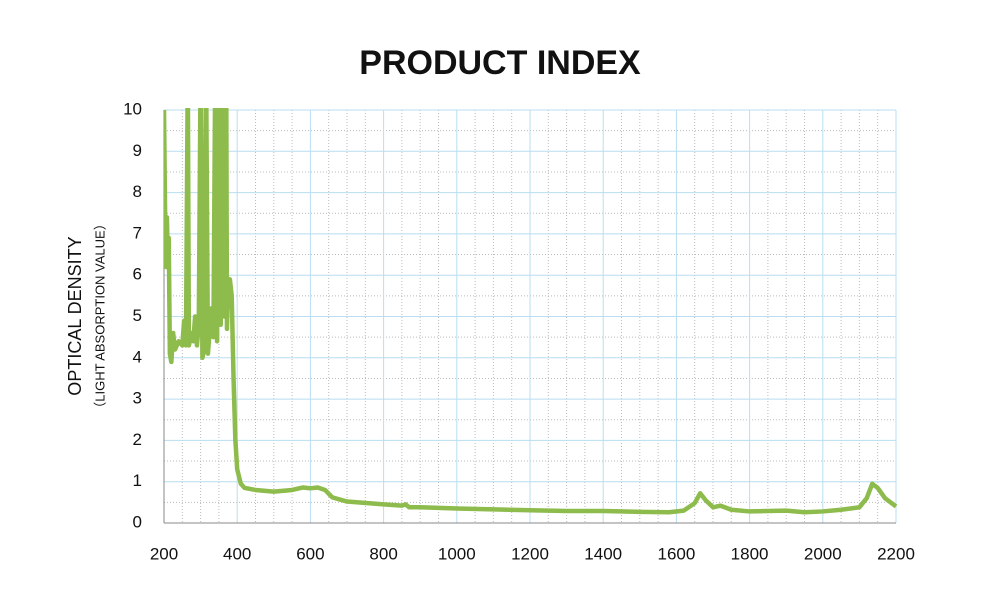 The image size is (1000, 602). What do you see at coordinates (237, 553) in the screenshot?
I see `x-tick-label: 400` at bounding box center [237, 553].